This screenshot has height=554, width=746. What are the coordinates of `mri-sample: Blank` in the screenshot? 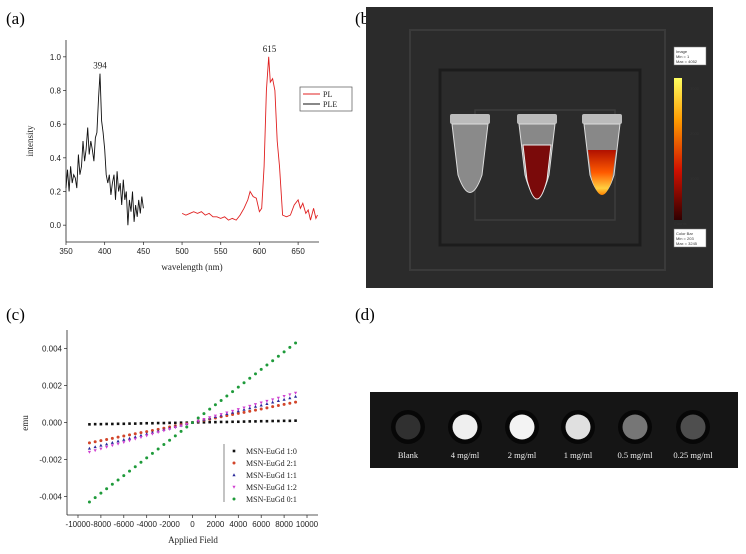 It's located at (408, 435).